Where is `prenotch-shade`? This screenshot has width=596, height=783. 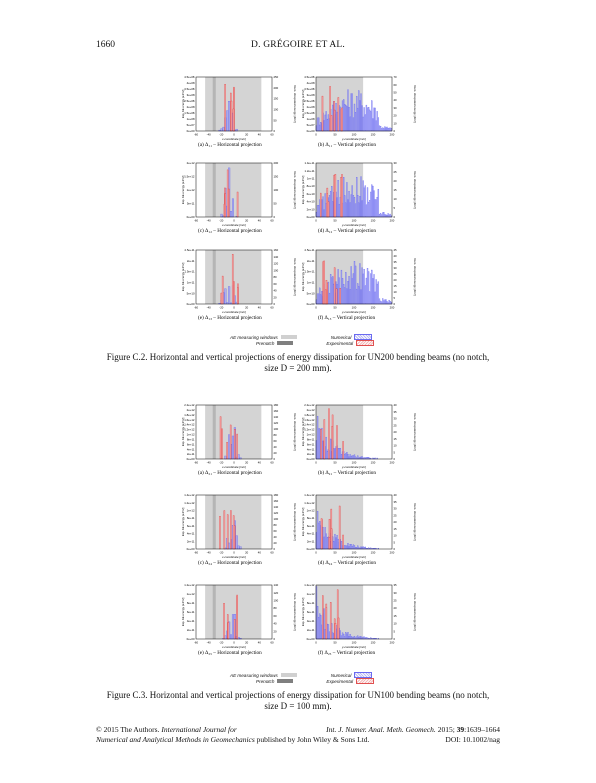
prenotch-shade is located at coordinates (214, 104).